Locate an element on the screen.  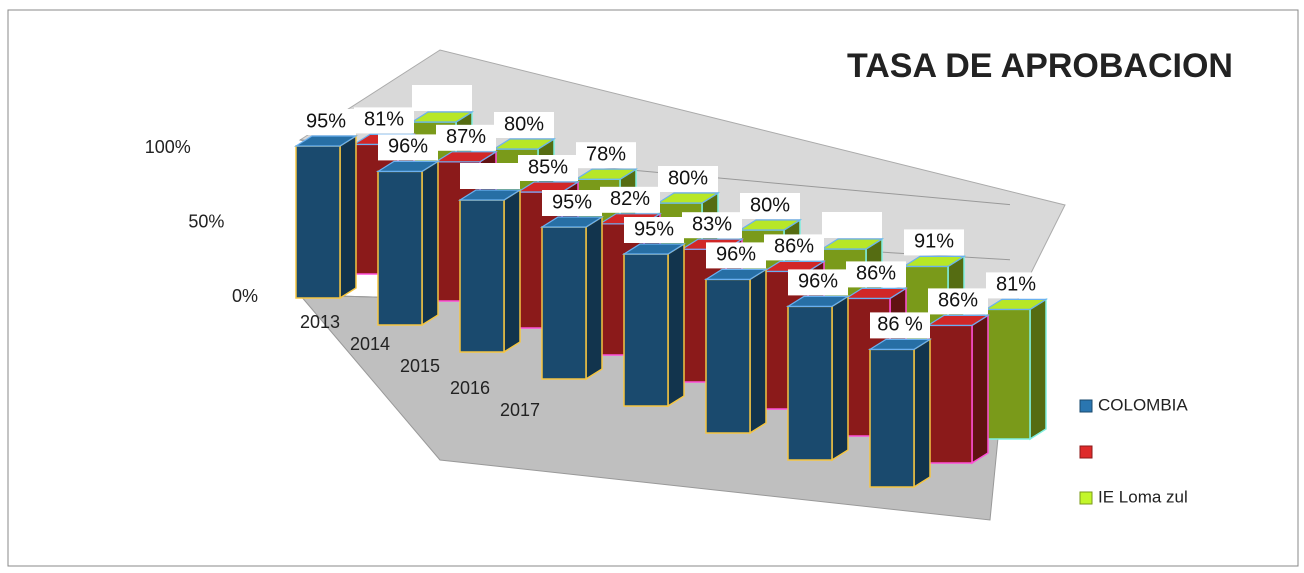
x-tick-label: 2015 is located at coordinates (420, 366).